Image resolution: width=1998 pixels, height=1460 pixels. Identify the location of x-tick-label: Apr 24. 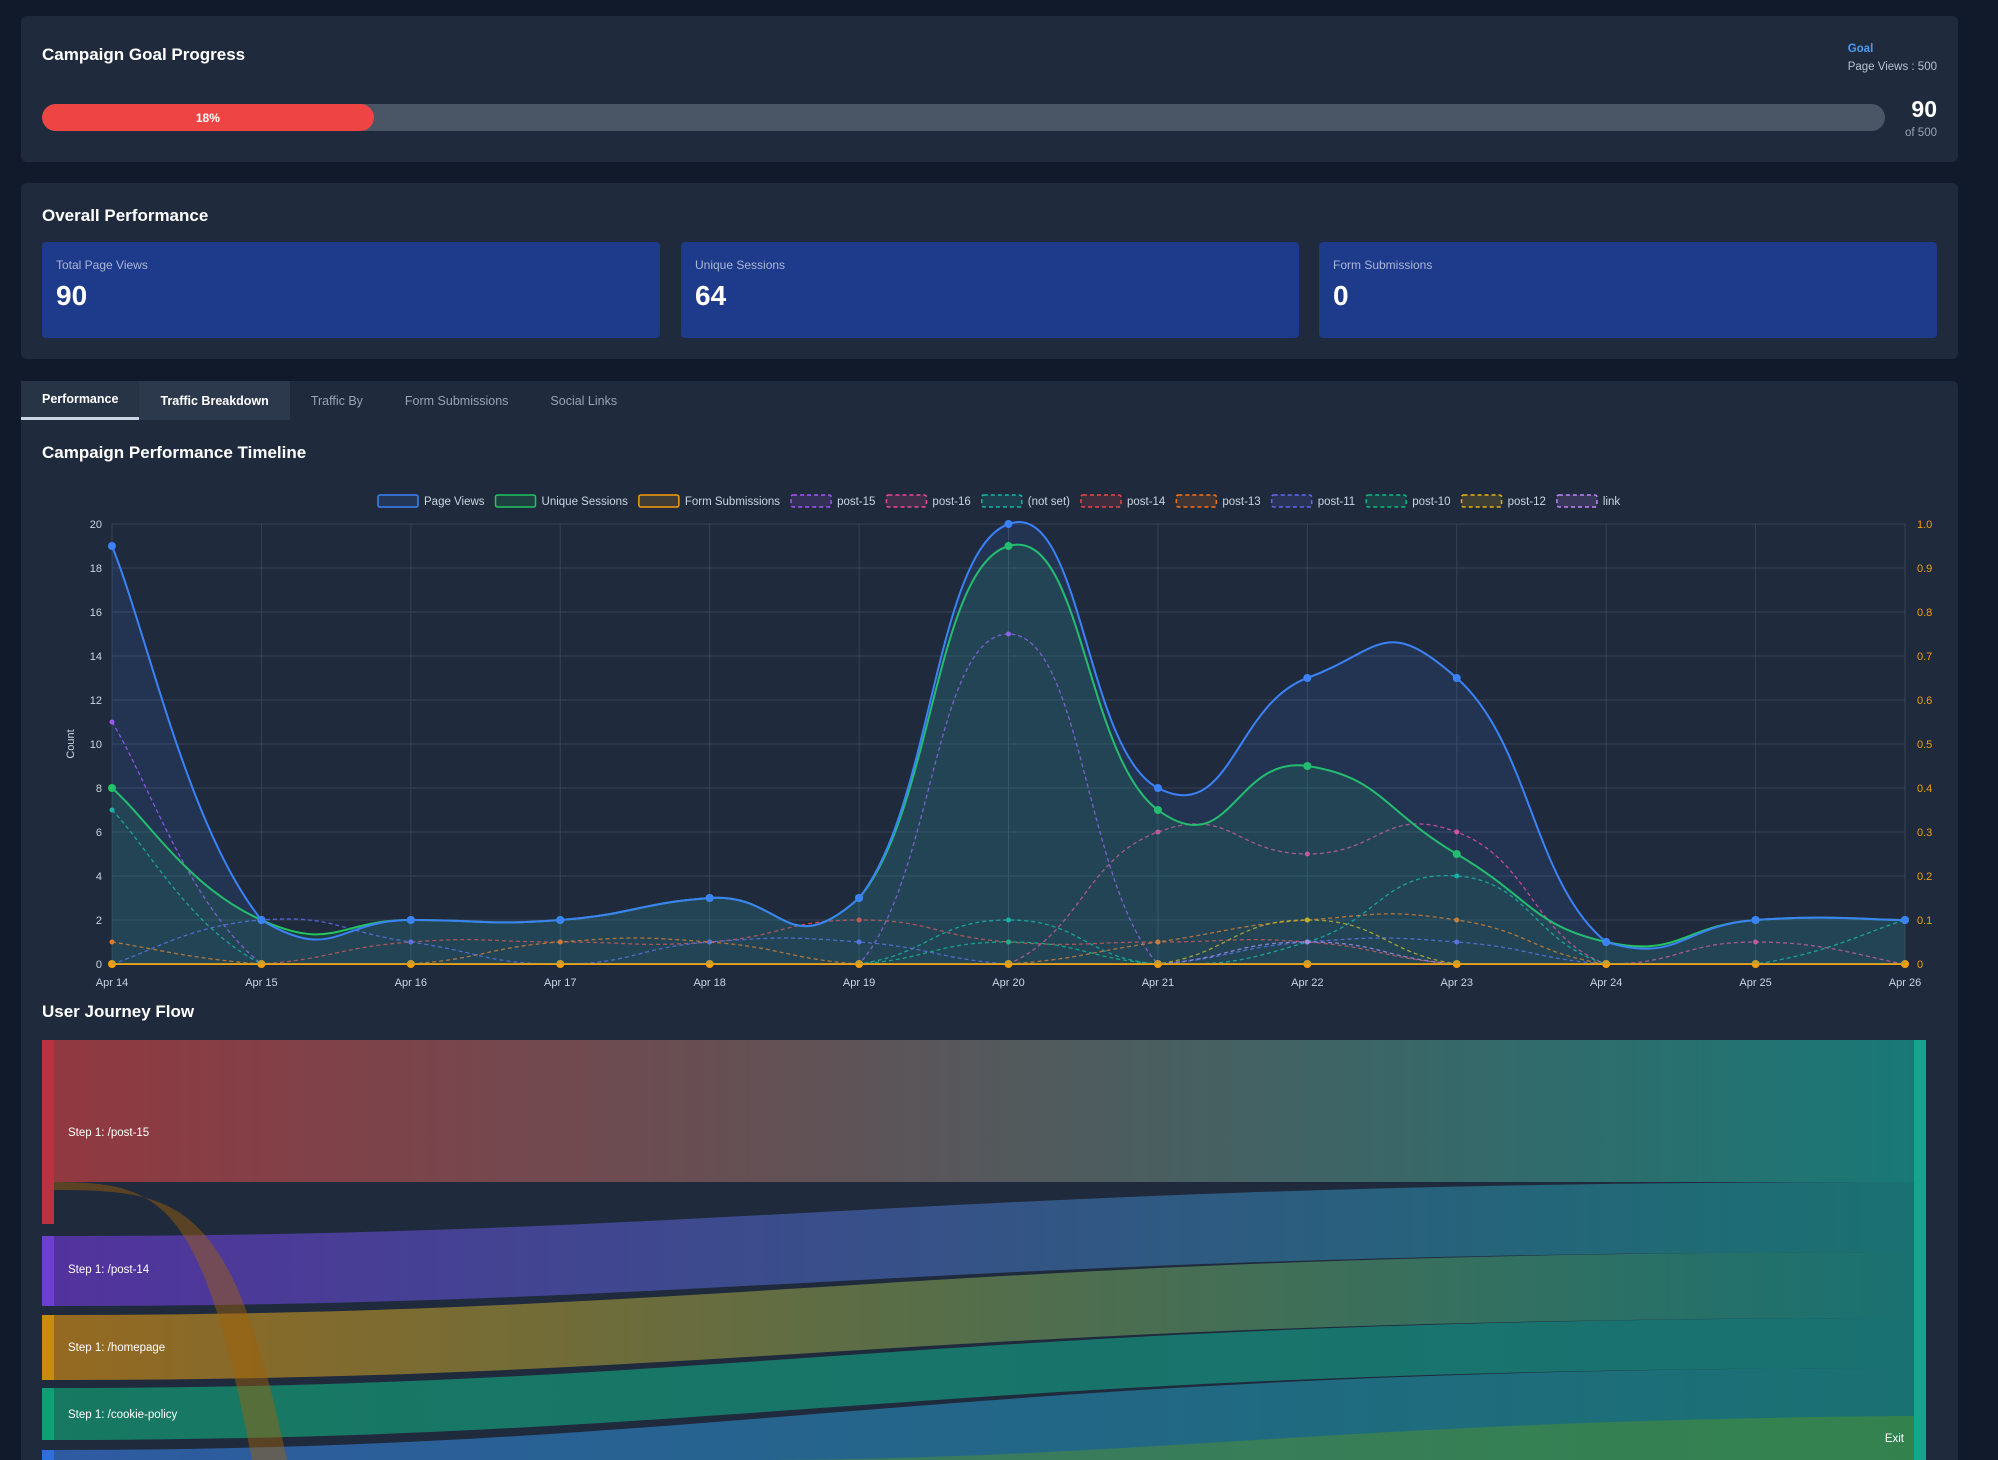
(1606, 983).